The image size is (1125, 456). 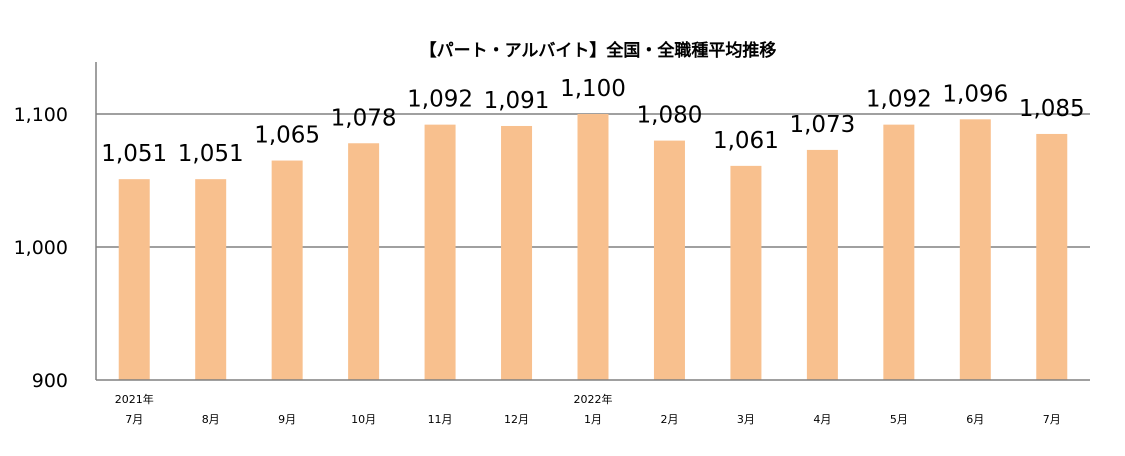 I want to click on data-label: 1,065, so click(x=287, y=136).